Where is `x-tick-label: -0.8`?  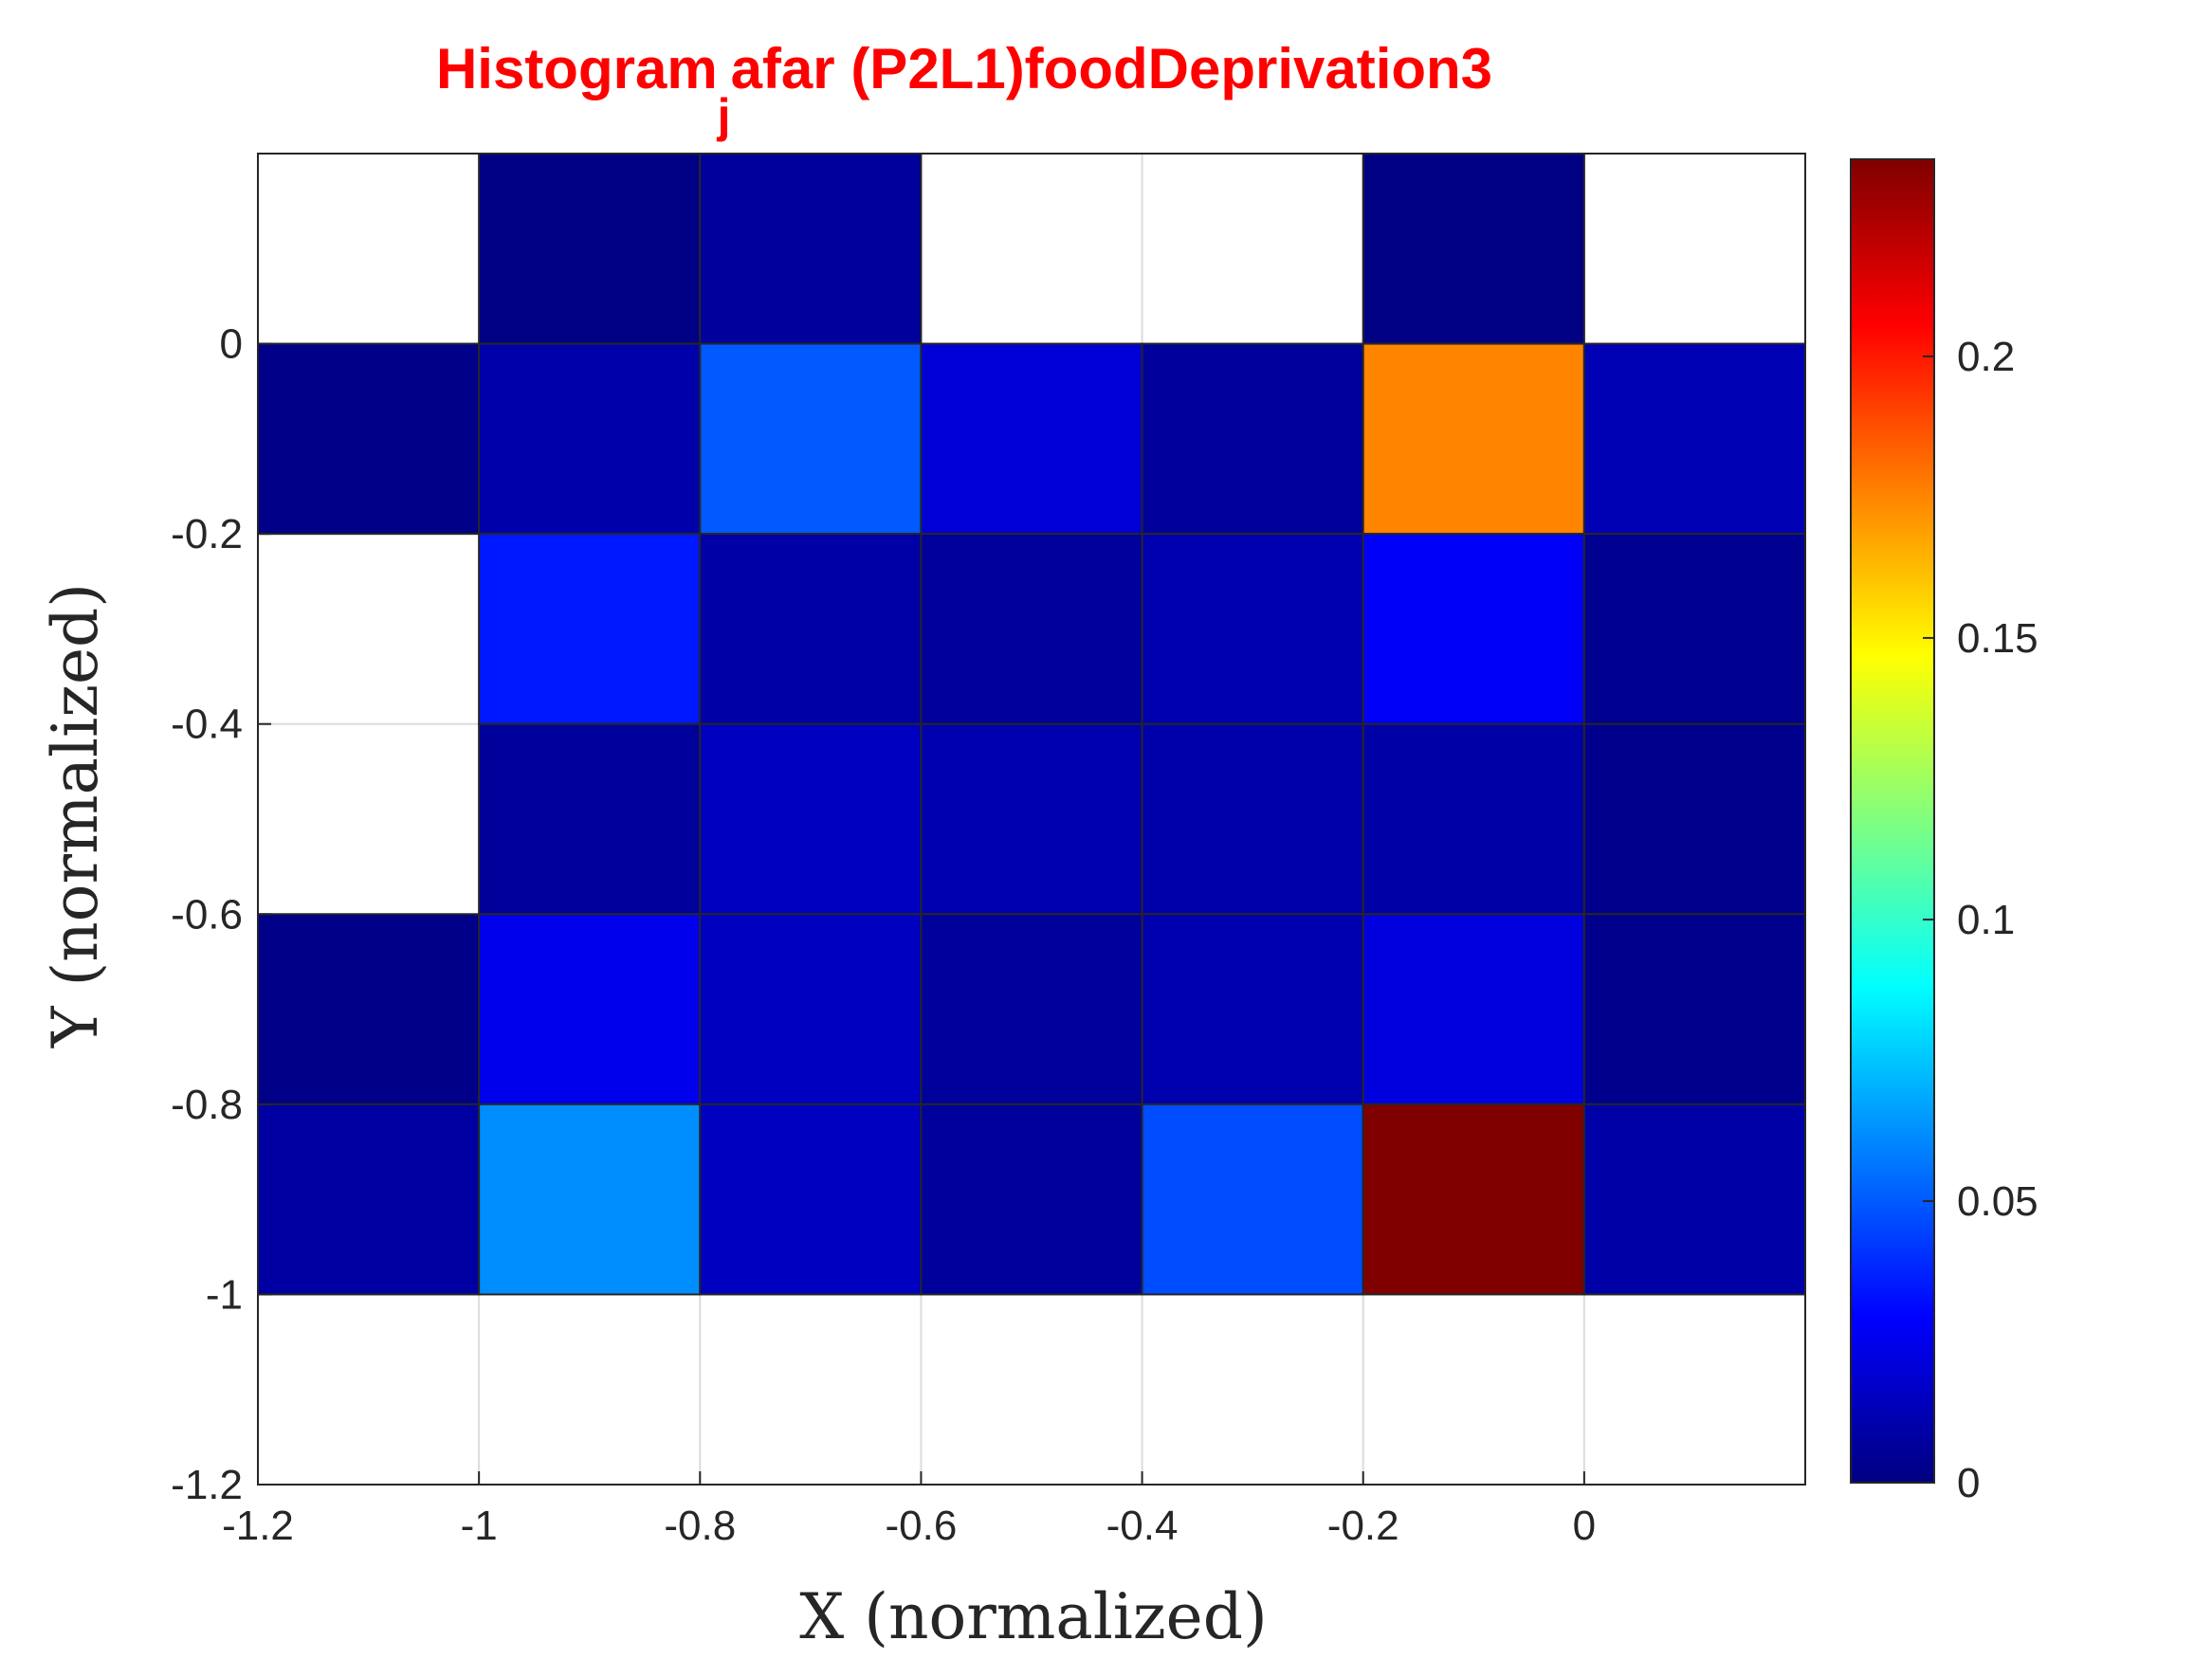
x-tick-label: -0.8 is located at coordinates (700, 1526).